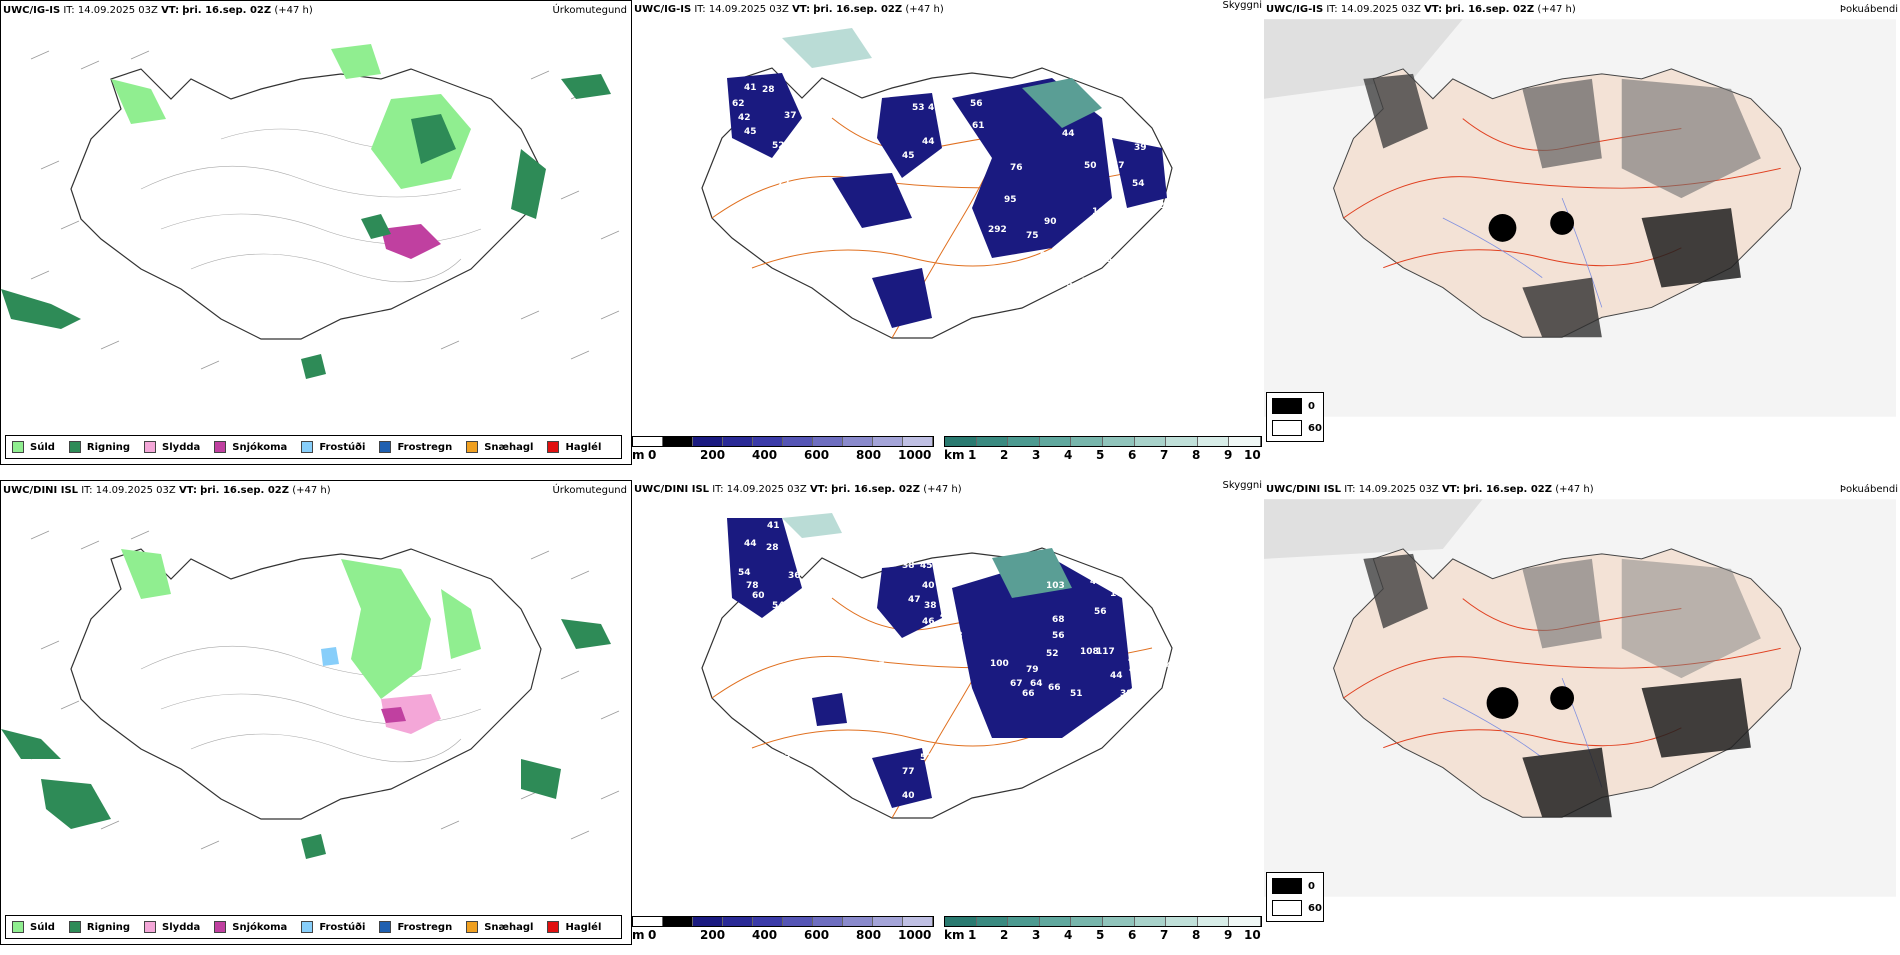  What do you see at coordinates (928, 586) in the screenshot?
I see `cloud-label: 40` at bounding box center [928, 586].